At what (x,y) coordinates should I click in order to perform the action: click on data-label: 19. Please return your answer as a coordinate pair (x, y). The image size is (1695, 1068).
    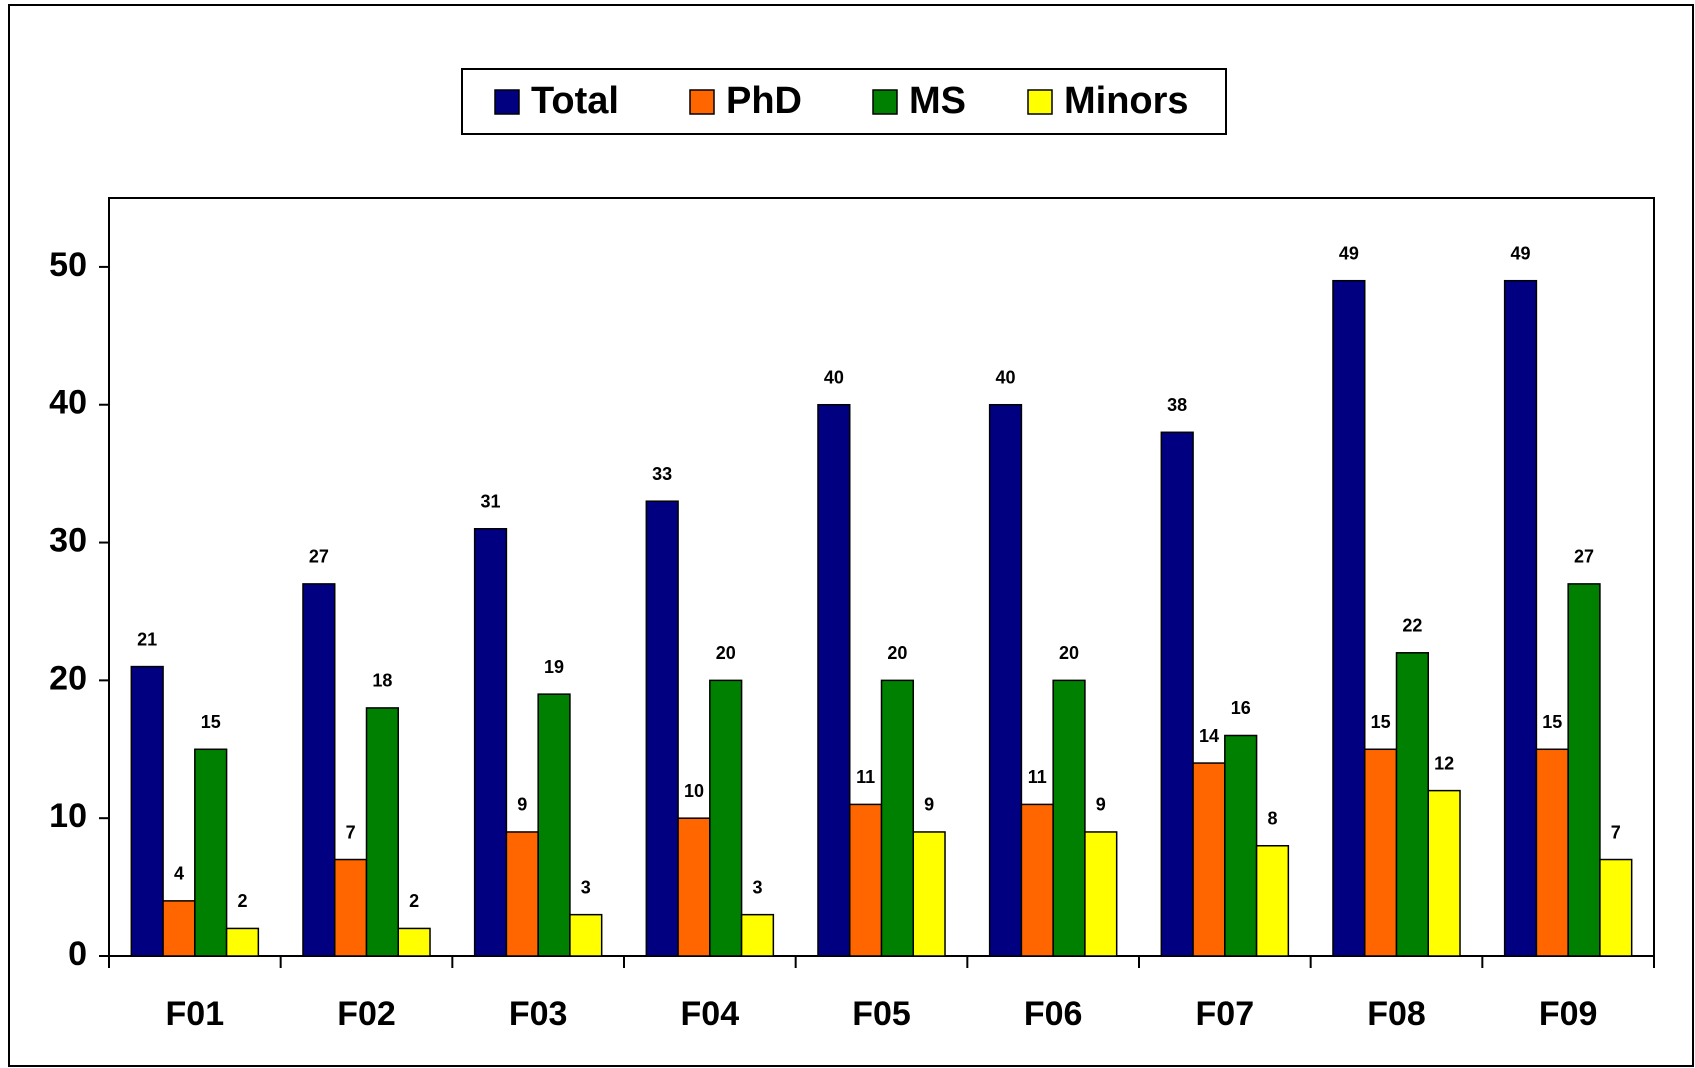
    Looking at the image, I should click on (554, 667).